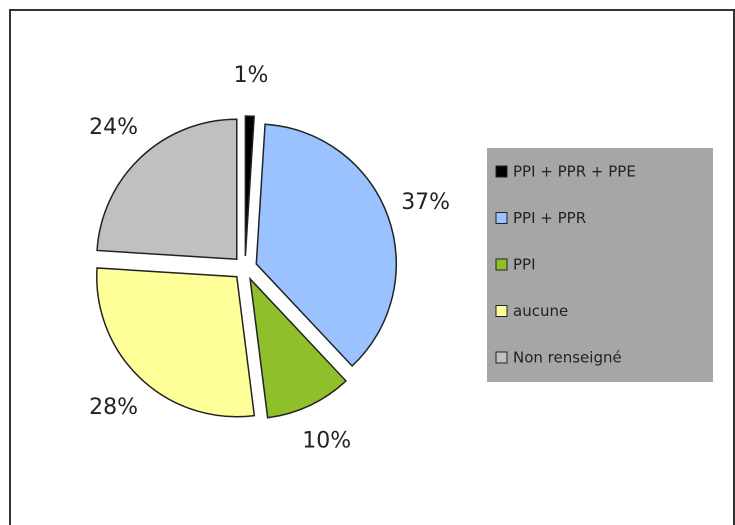 The width and height of the screenshot is (735, 525). What do you see at coordinates (549, 218) in the screenshot?
I see `legend-label: PPI + PPR` at bounding box center [549, 218].